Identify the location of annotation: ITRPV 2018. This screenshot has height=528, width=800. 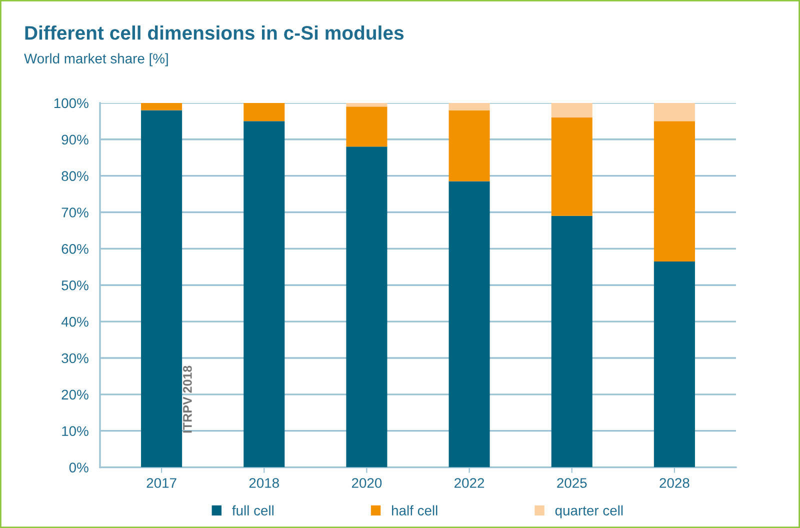
(187, 399).